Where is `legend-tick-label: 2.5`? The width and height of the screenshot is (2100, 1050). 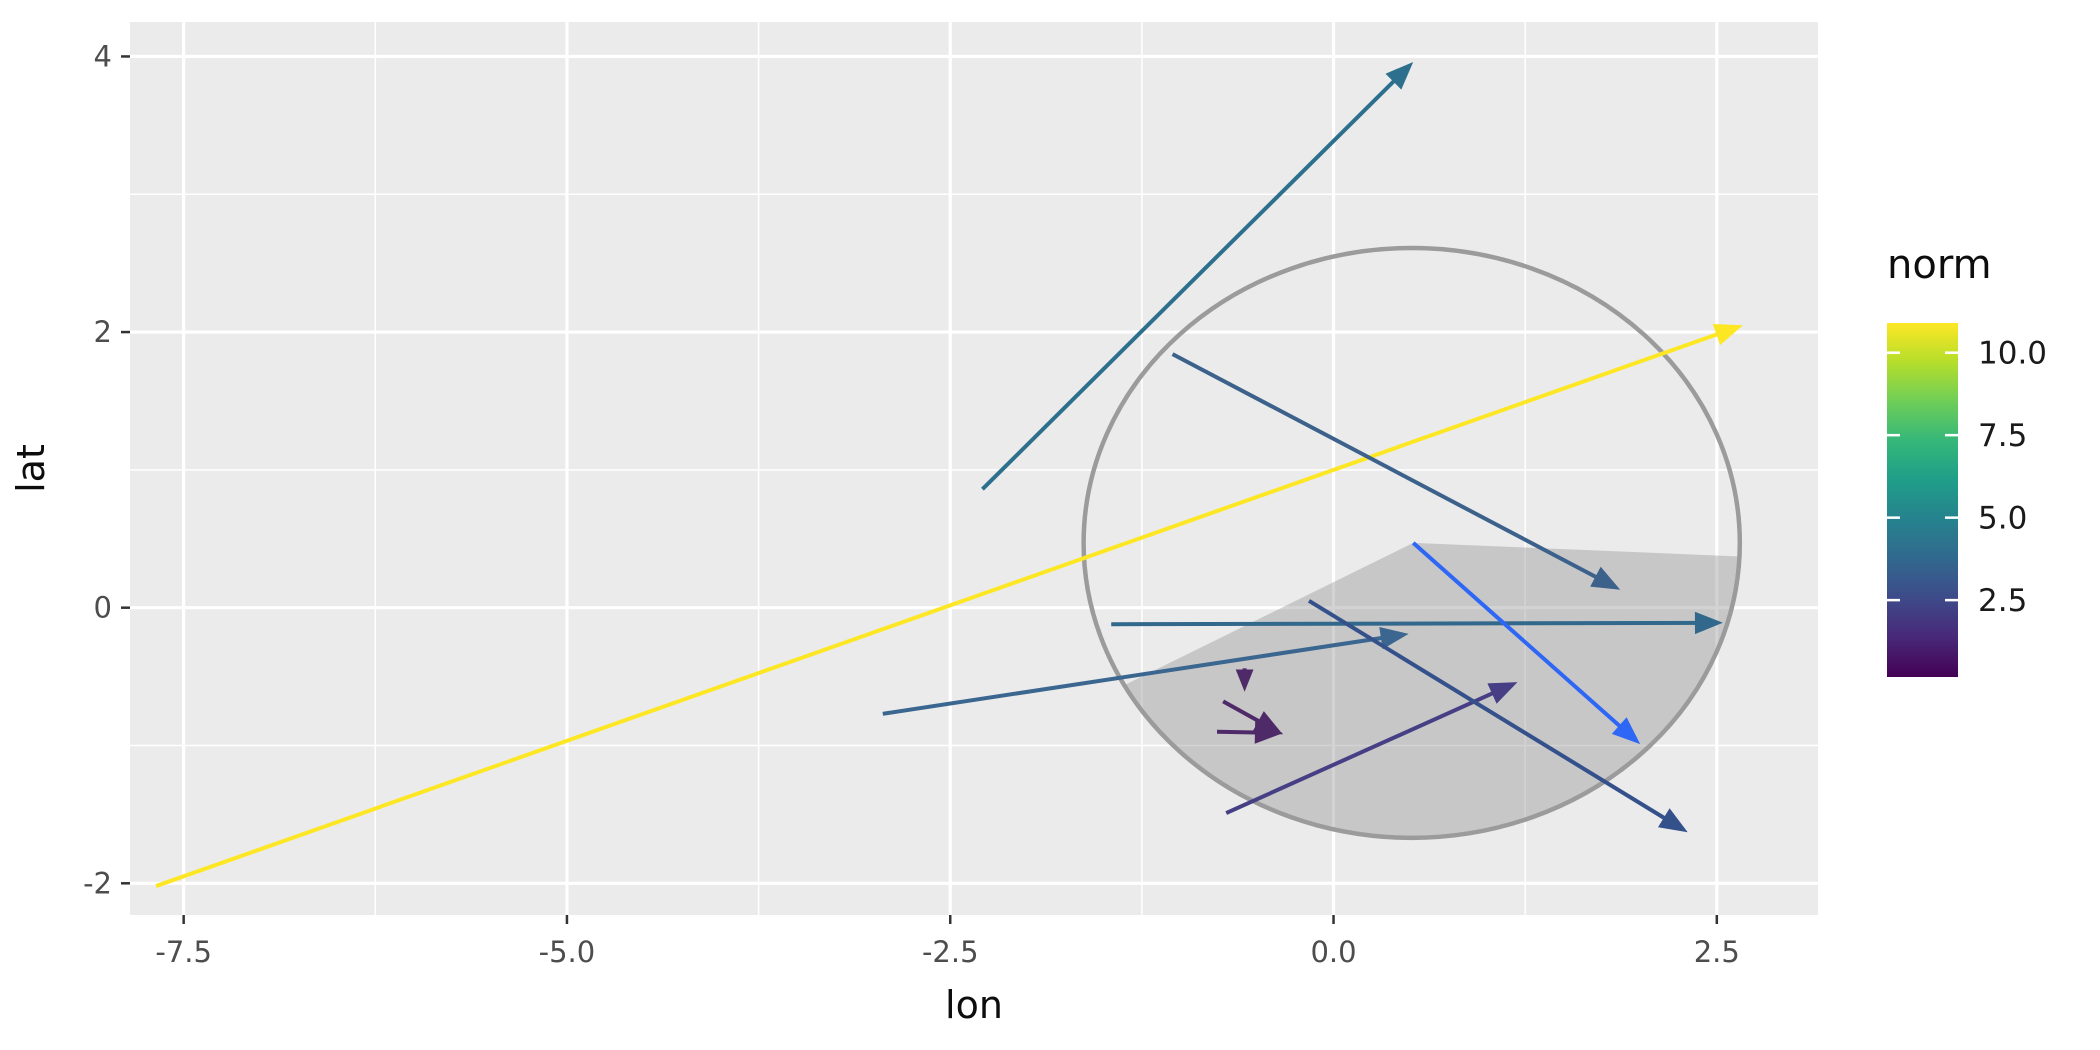
legend-tick-label: 2.5 is located at coordinates (2002, 601).